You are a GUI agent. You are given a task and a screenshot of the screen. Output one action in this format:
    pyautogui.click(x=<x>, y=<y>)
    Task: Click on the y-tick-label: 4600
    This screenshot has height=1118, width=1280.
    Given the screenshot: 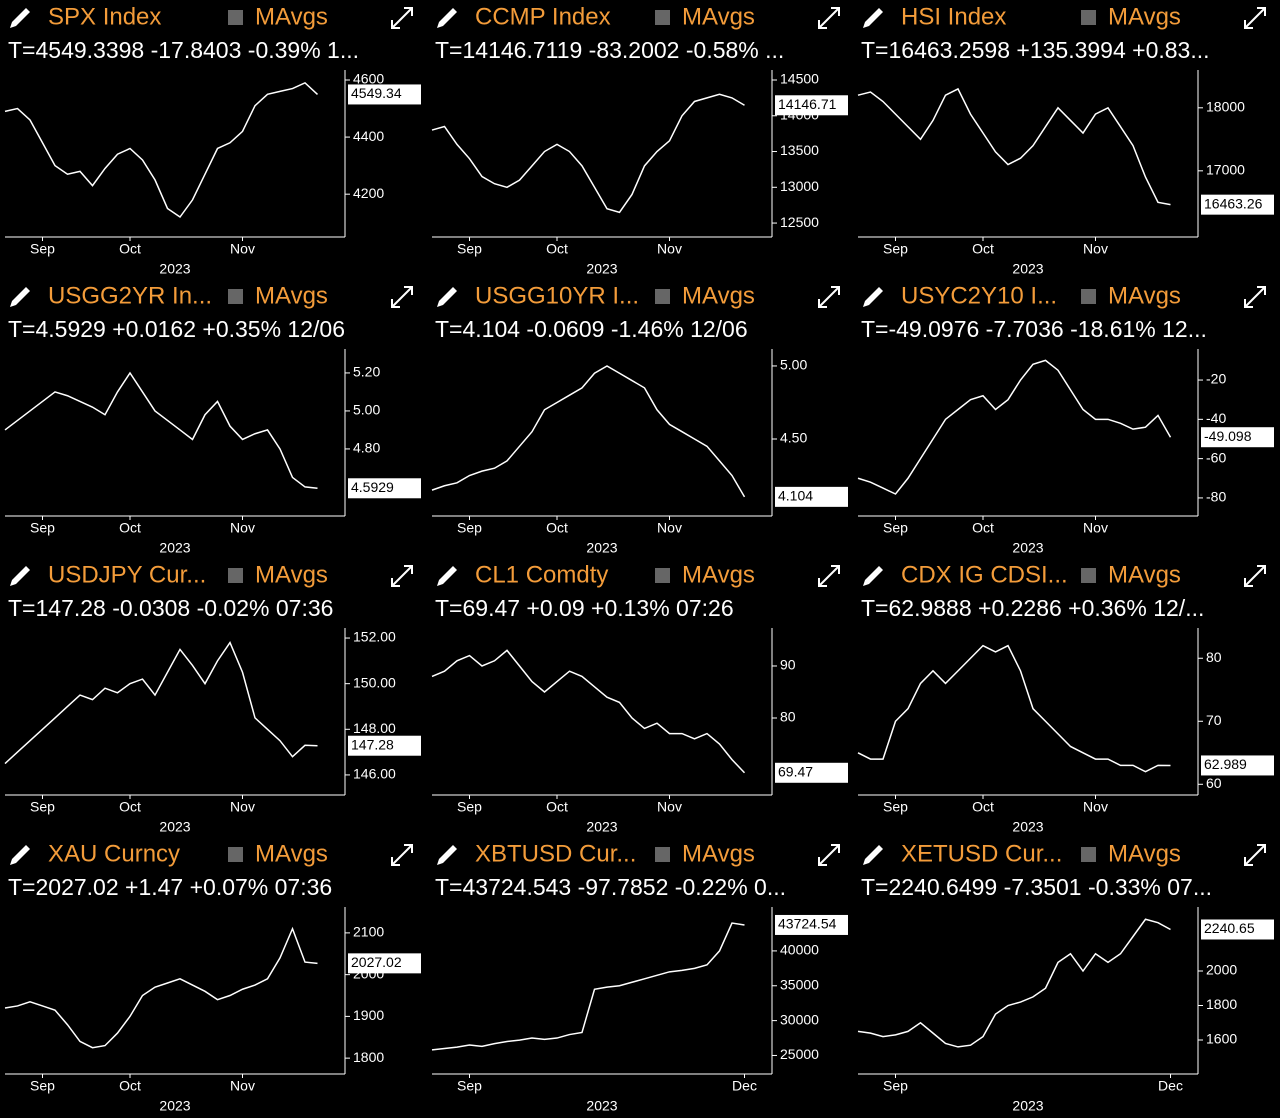 What is the action you would take?
    pyautogui.click(x=368, y=79)
    